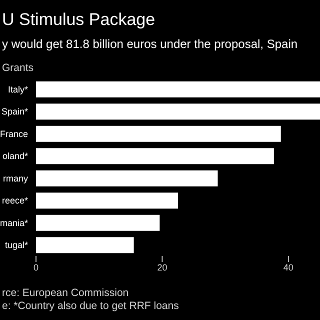 The width and height of the screenshot is (320, 320). What do you see at coordinates (90, 306) in the screenshot?
I see `text: e: *Country also due to get RRF loans` at bounding box center [90, 306].